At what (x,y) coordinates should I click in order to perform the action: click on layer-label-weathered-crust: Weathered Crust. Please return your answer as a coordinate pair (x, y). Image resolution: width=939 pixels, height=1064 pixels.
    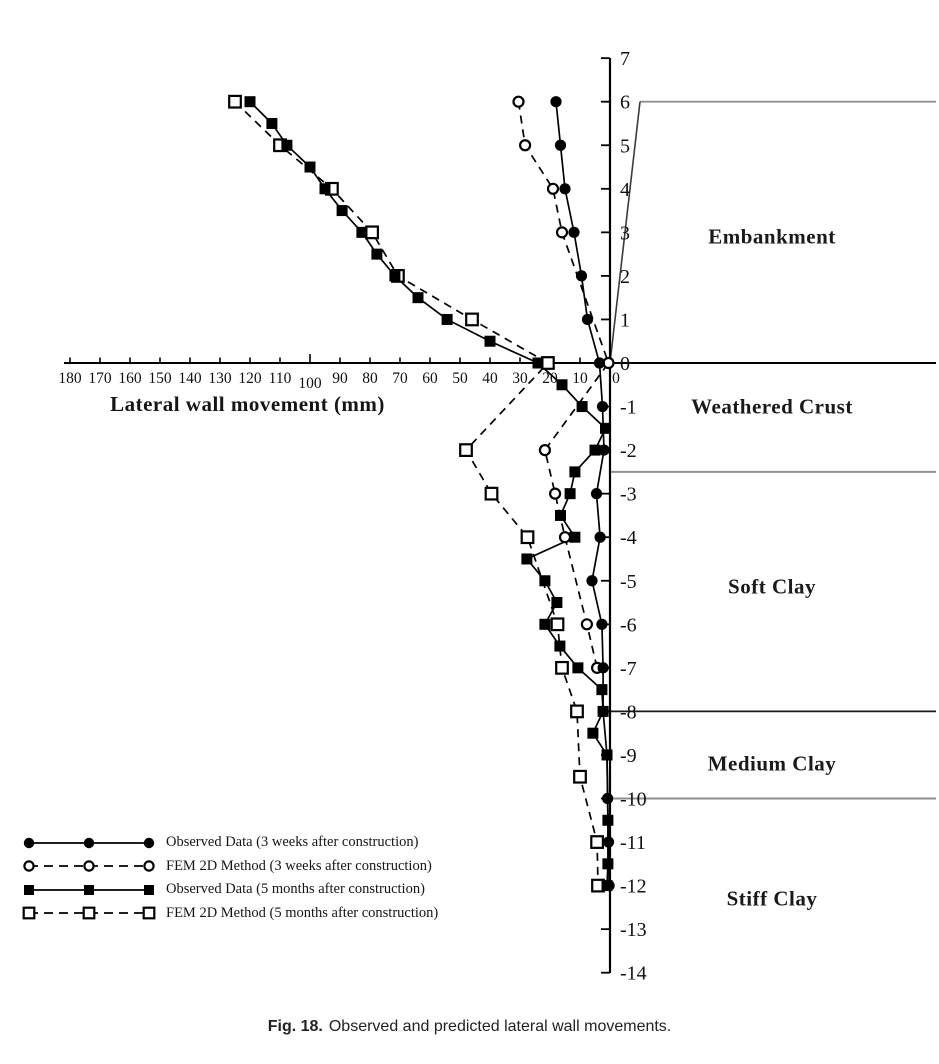
    Looking at the image, I should click on (772, 406).